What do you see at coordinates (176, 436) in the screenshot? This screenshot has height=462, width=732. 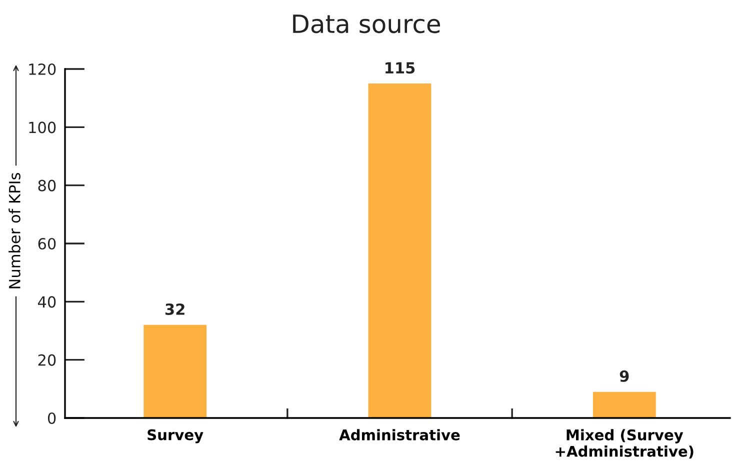 I see `x-tick-label: Survey` at bounding box center [176, 436].